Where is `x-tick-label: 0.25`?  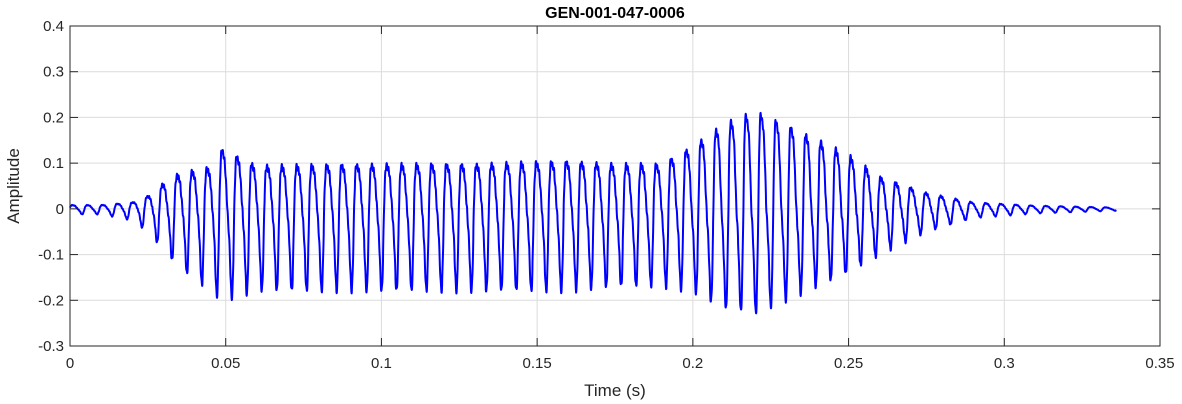 x-tick-label: 0.25 is located at coordinates (848, 363).